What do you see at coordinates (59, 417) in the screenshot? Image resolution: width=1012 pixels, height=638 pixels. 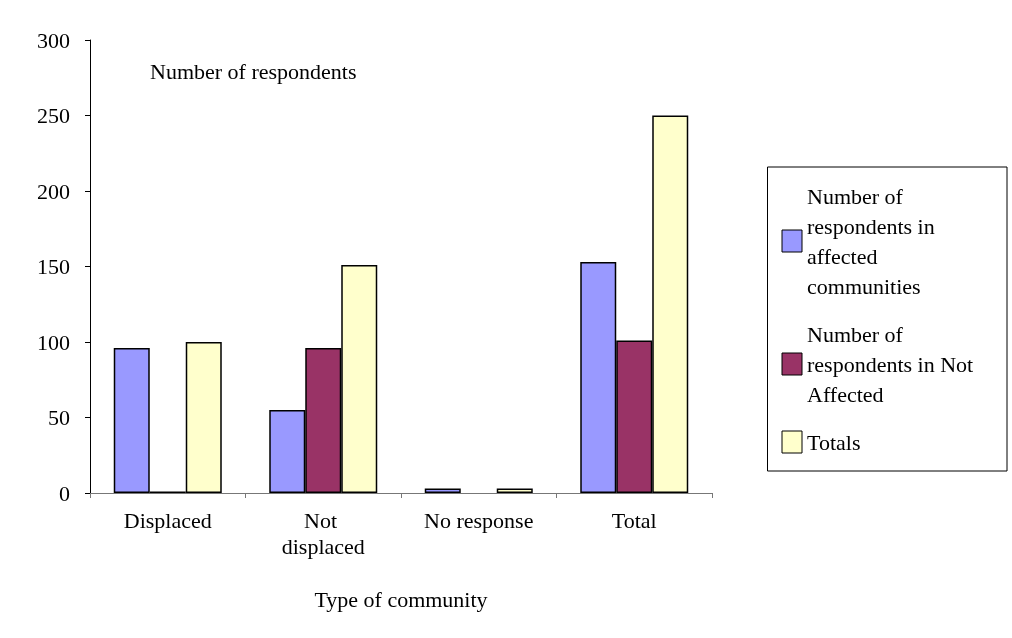 I see `y-tick-label: 50` at bounding box center [59, 417].